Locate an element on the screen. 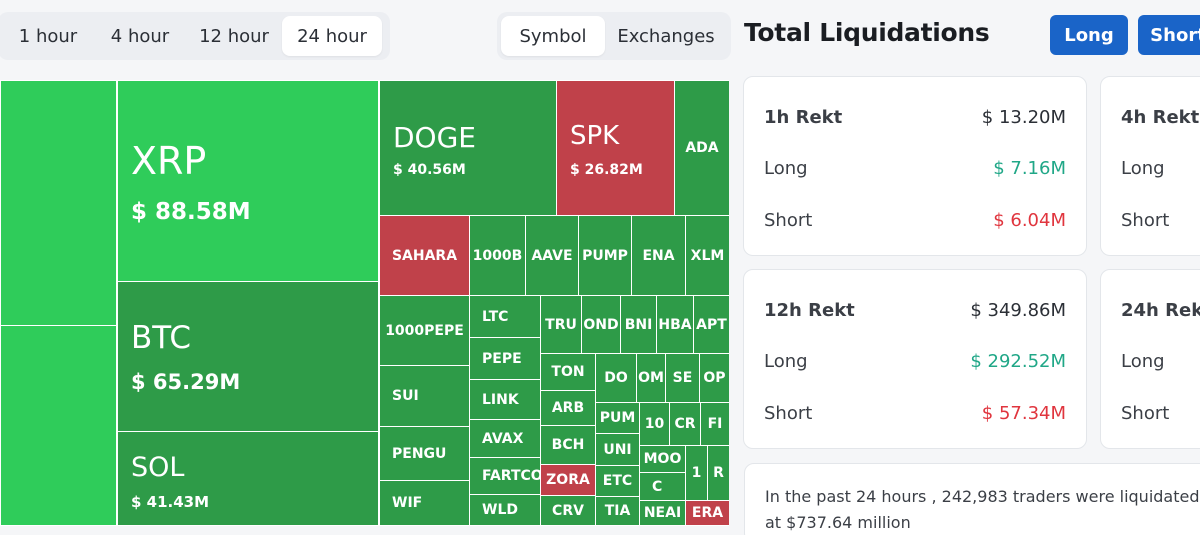 The height and width of the screenshot is (535, 1200). treemap-cell-uni: UNI is located at coordinates (617, 449).